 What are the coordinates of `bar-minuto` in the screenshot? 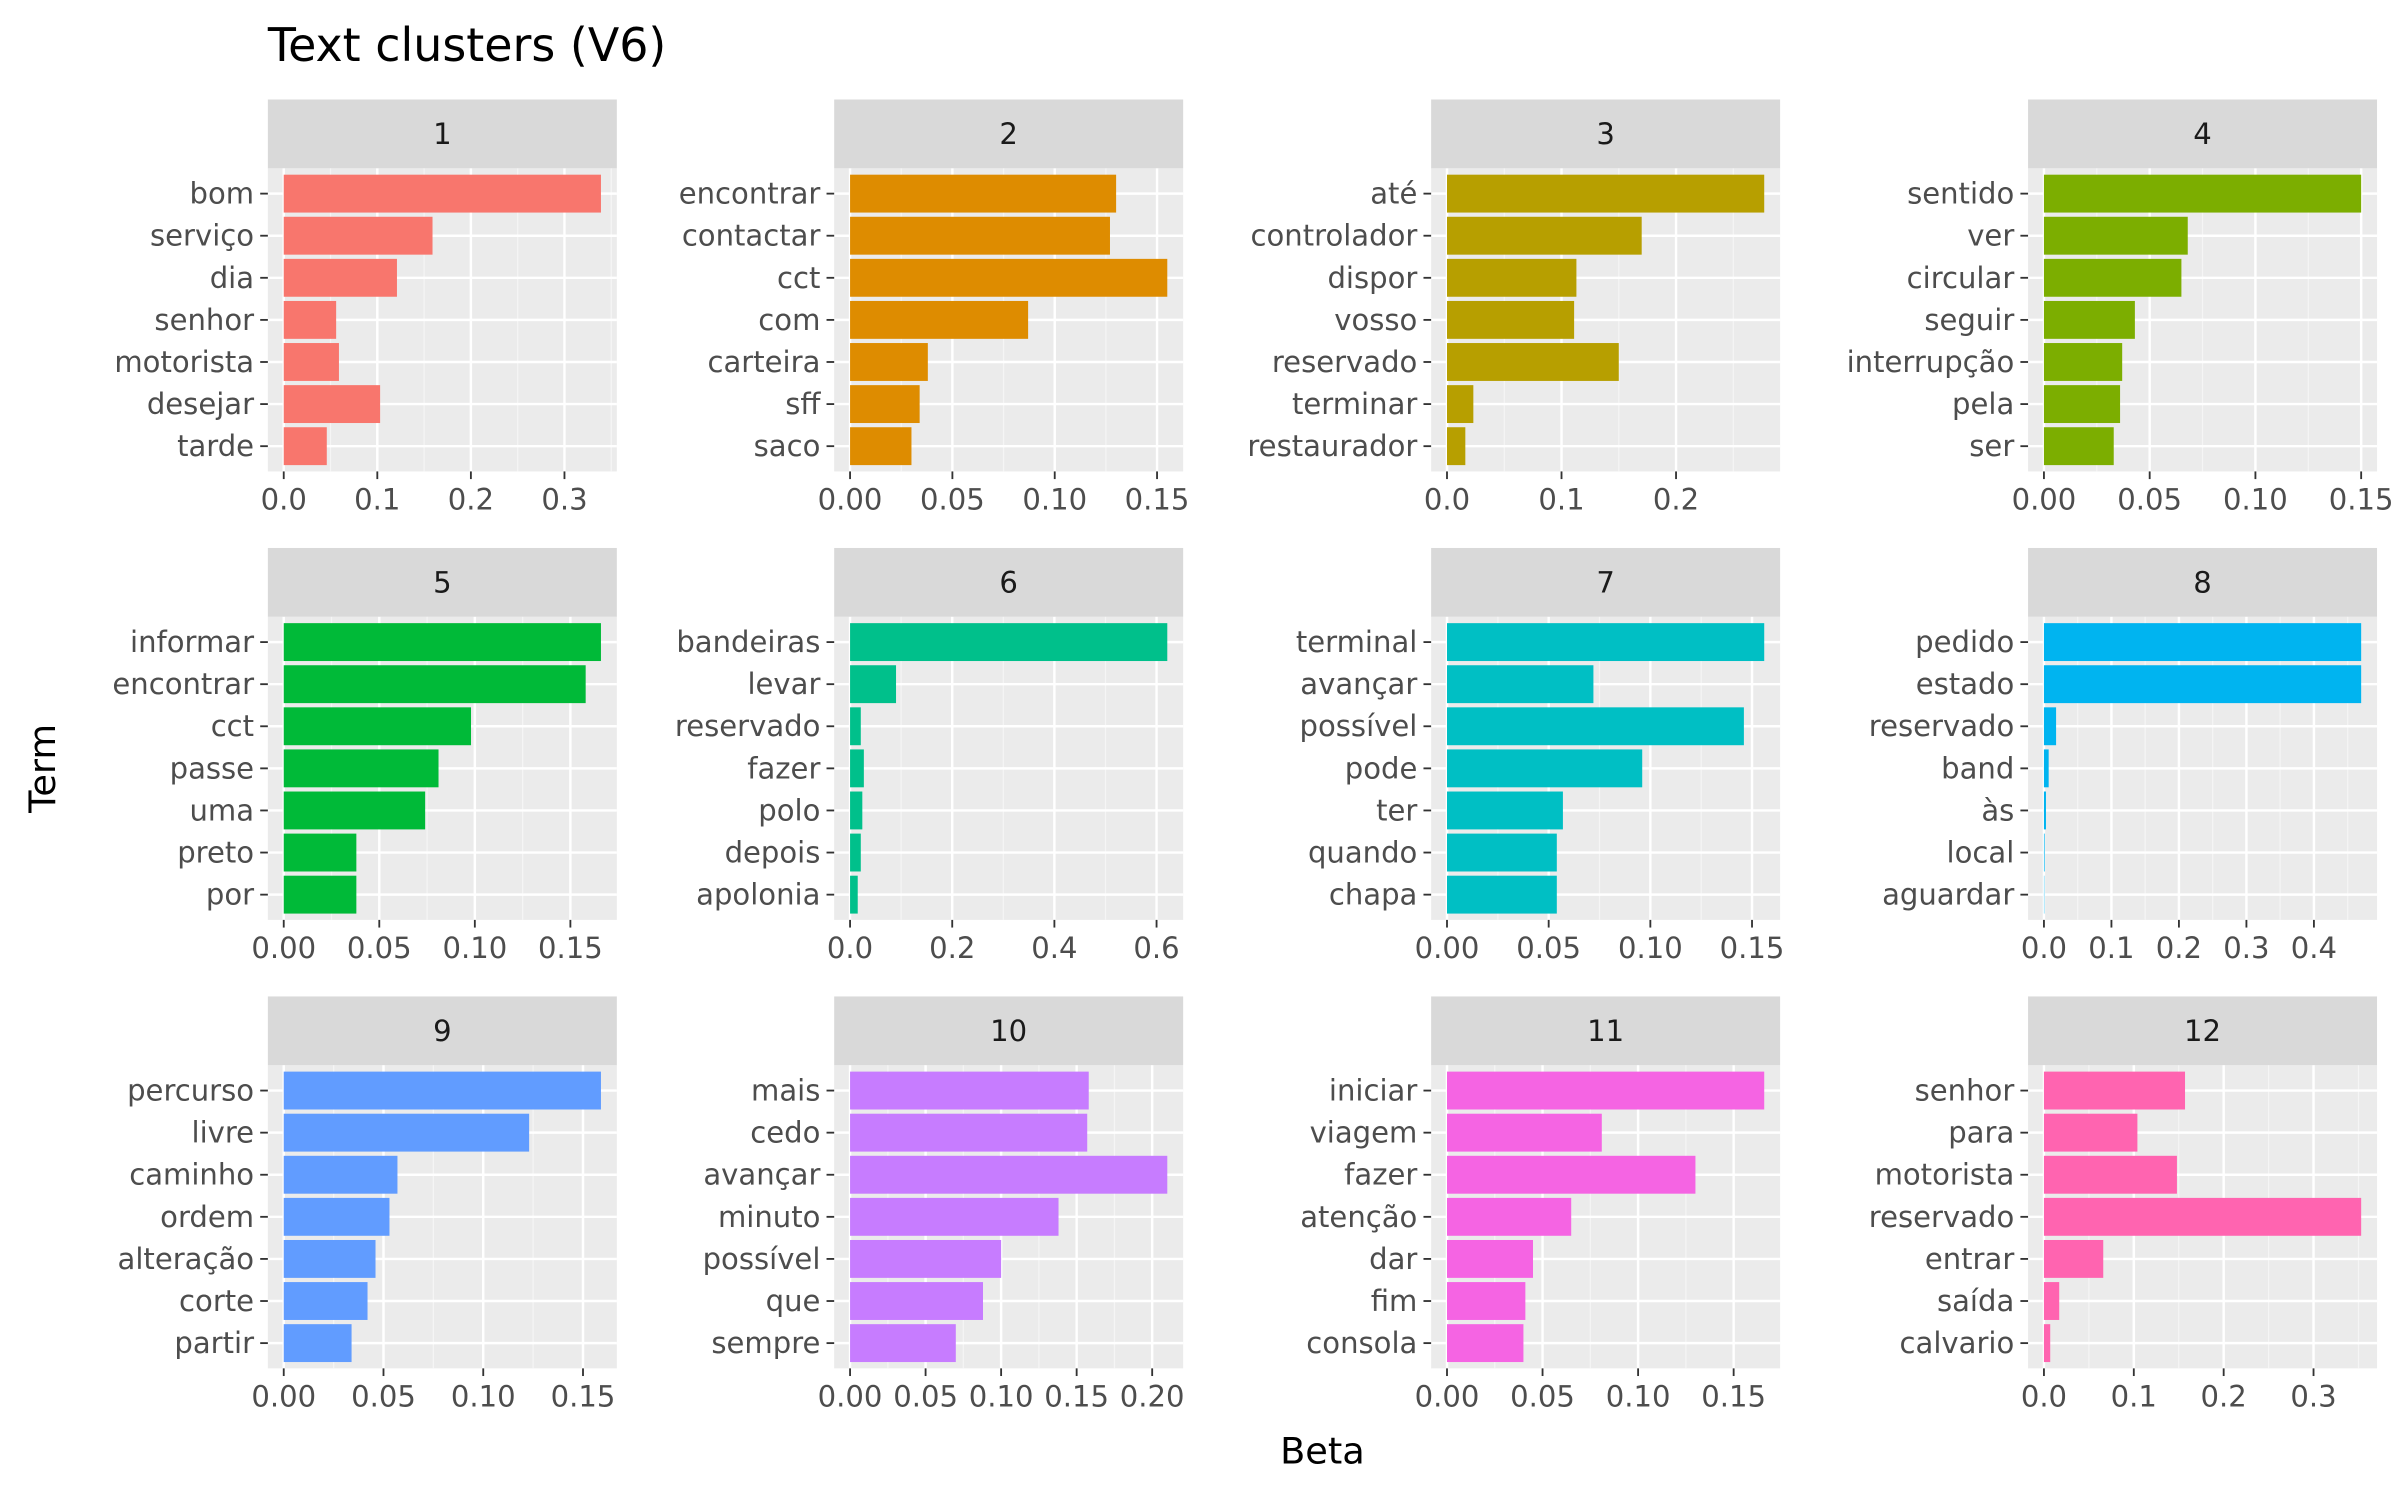 It's located at (954, 1216).